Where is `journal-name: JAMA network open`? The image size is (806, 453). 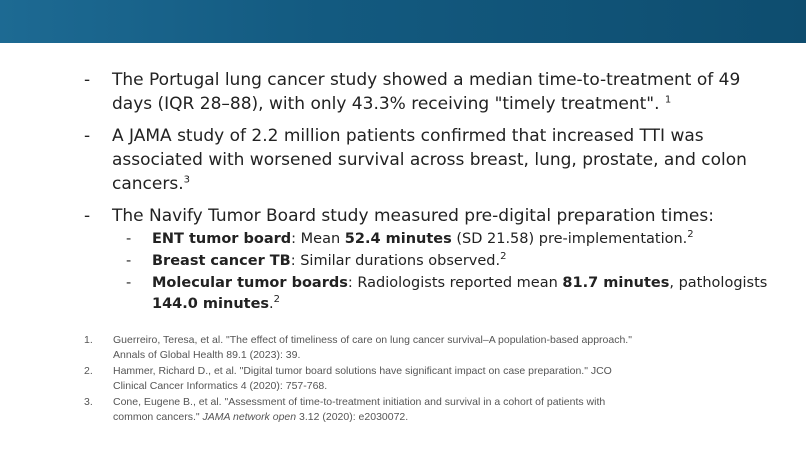
journal-name: JAMA network open is located at coordinates (249, 417).